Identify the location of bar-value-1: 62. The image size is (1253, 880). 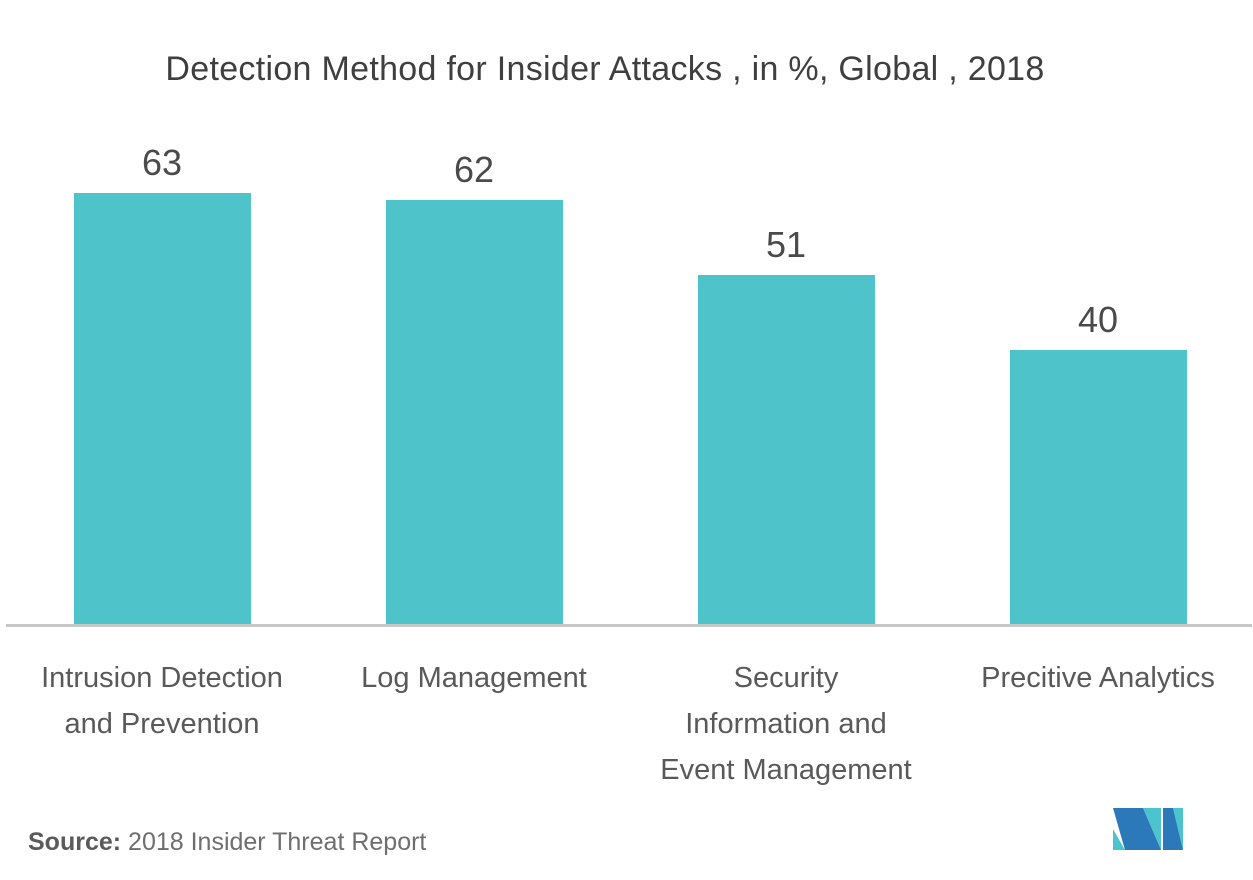
(474, 169).